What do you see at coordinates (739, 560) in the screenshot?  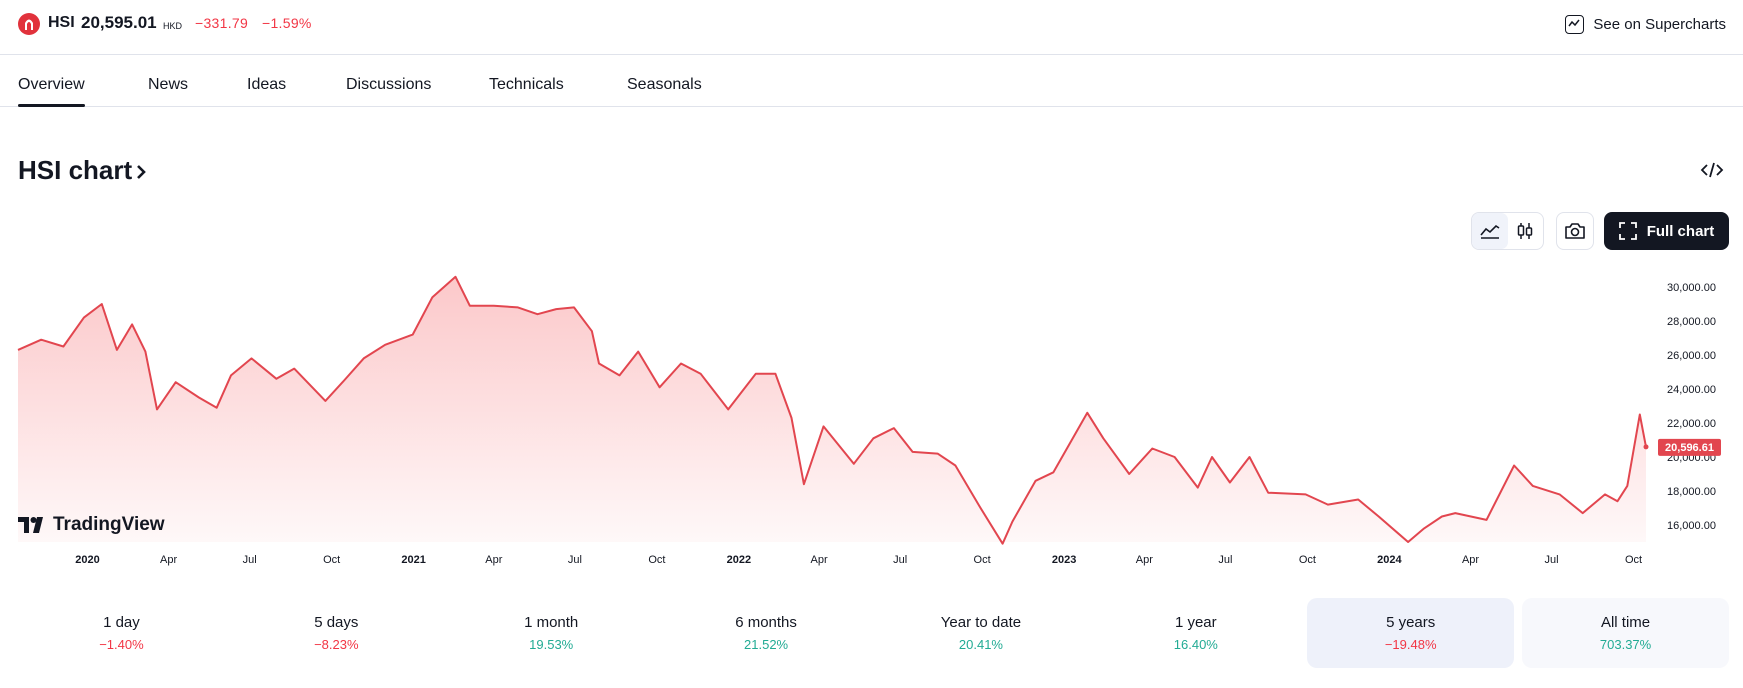 I see `x-axis-tick-label: 2022` at bounding box center [739, 560].